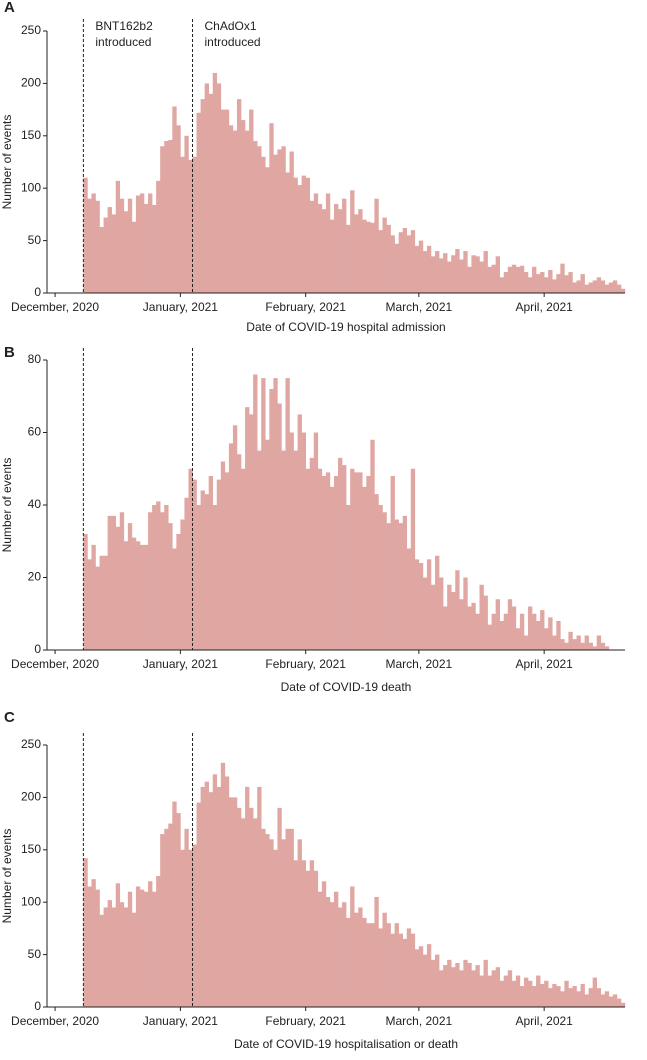 This screenshot has width=647, height=1060. Describe the element at coordinates (31, 187) in the screenshot. I see `y-tick-label: 100` at that location.